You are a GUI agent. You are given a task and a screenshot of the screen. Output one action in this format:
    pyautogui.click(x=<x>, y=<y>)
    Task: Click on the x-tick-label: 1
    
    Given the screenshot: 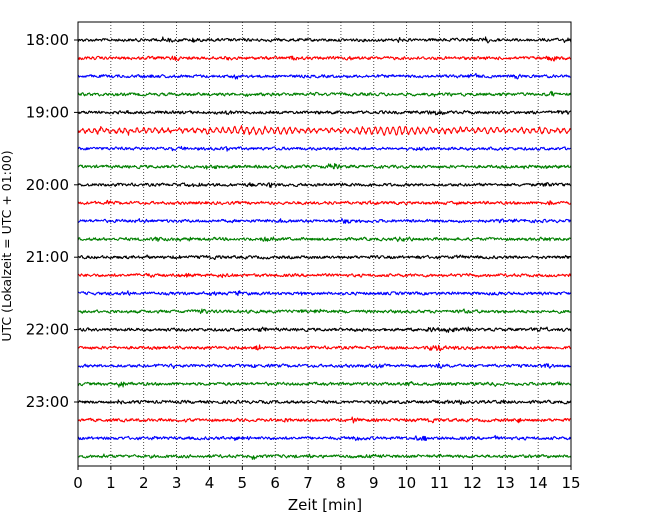 What is the action you would take?
    pyautogui.click(x=111, y=483)
    